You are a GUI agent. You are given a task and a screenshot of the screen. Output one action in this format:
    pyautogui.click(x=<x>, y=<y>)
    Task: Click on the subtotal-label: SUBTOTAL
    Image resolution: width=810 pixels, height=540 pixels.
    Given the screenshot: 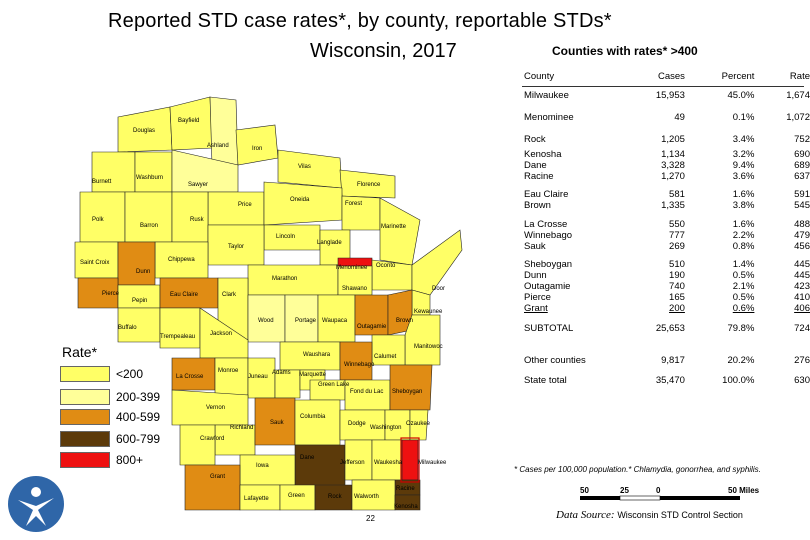 What is the action you would take?
    pyautogui.click(x=549, y=328)
    